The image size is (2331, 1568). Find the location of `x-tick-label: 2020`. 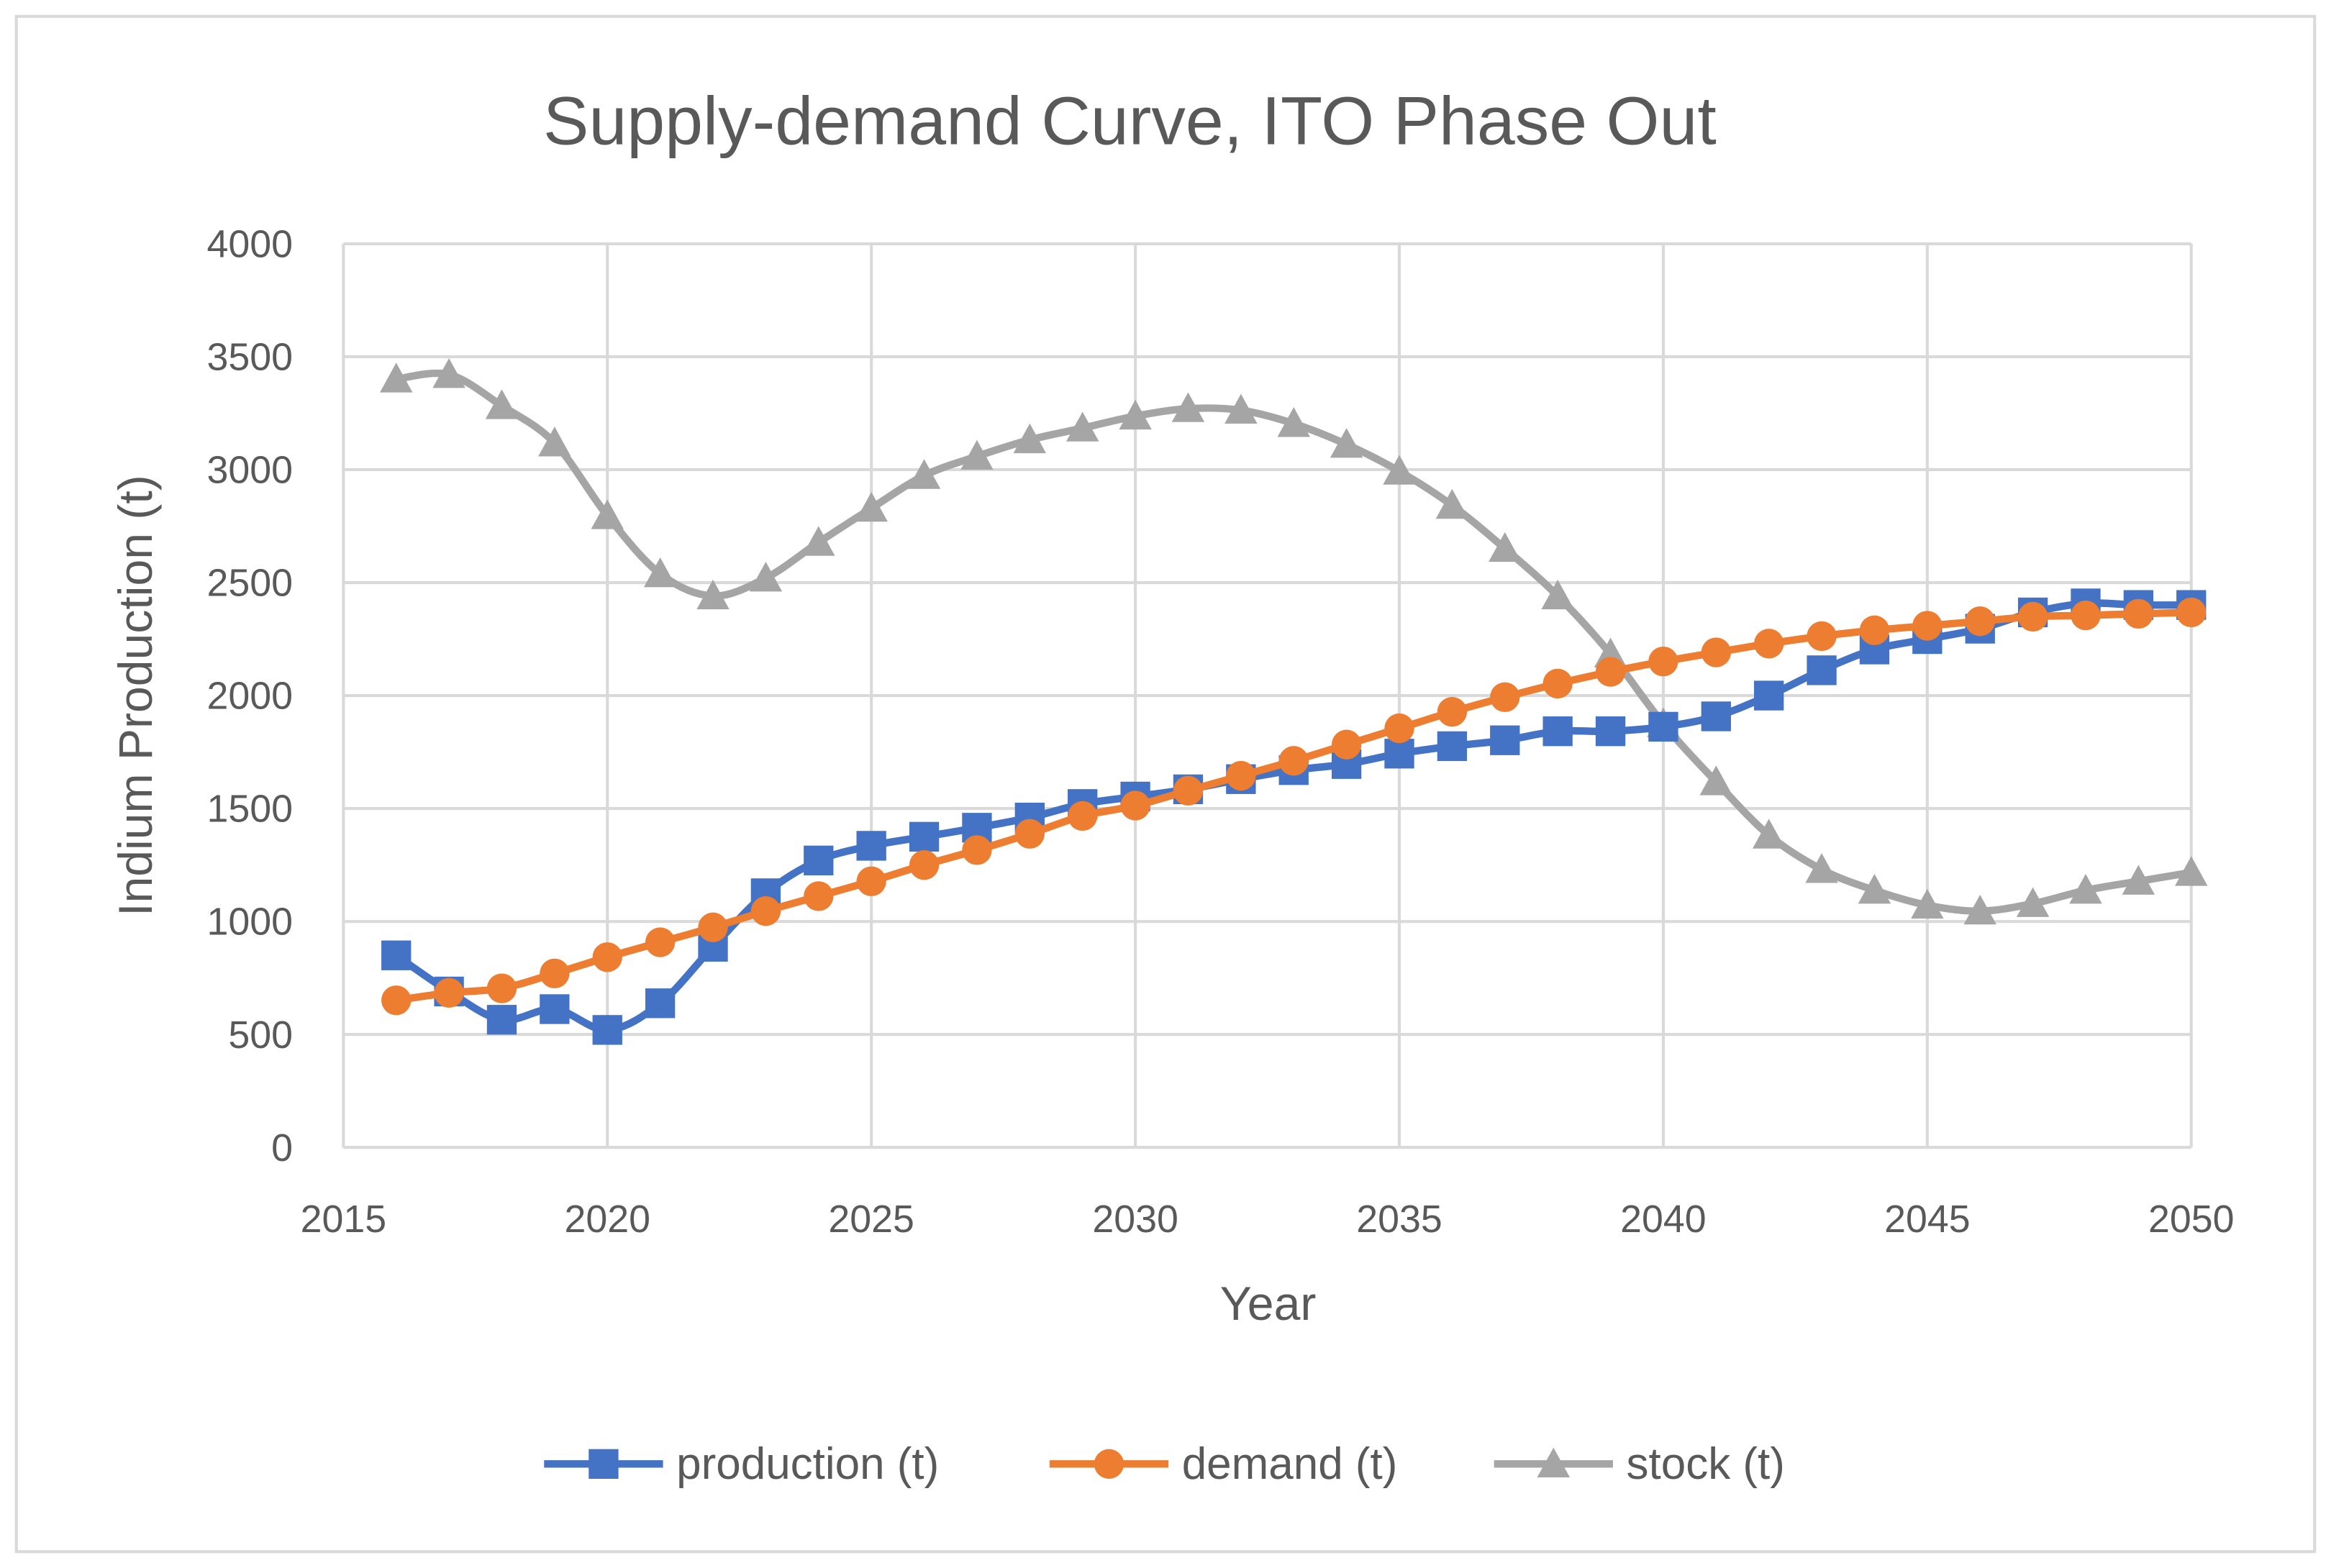

x-tick-label: 2020 is located at coordinates (607, 1219).